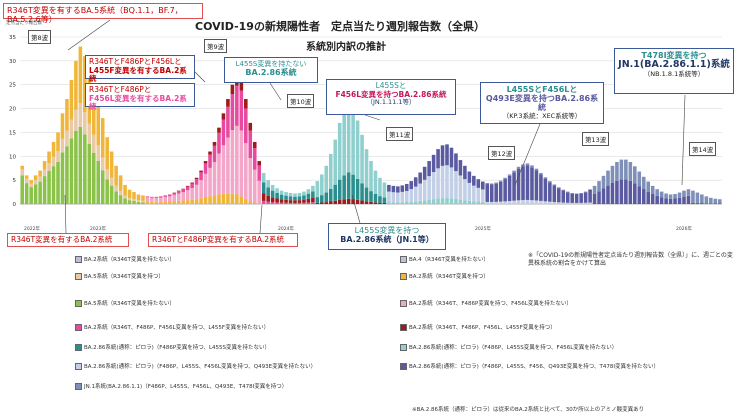 This screenshot has width=740, height=417. What do you see at coordinates (15, 205) in the screenshot?
I see `y-tick-label: 0` at bounding box center [15, 205].